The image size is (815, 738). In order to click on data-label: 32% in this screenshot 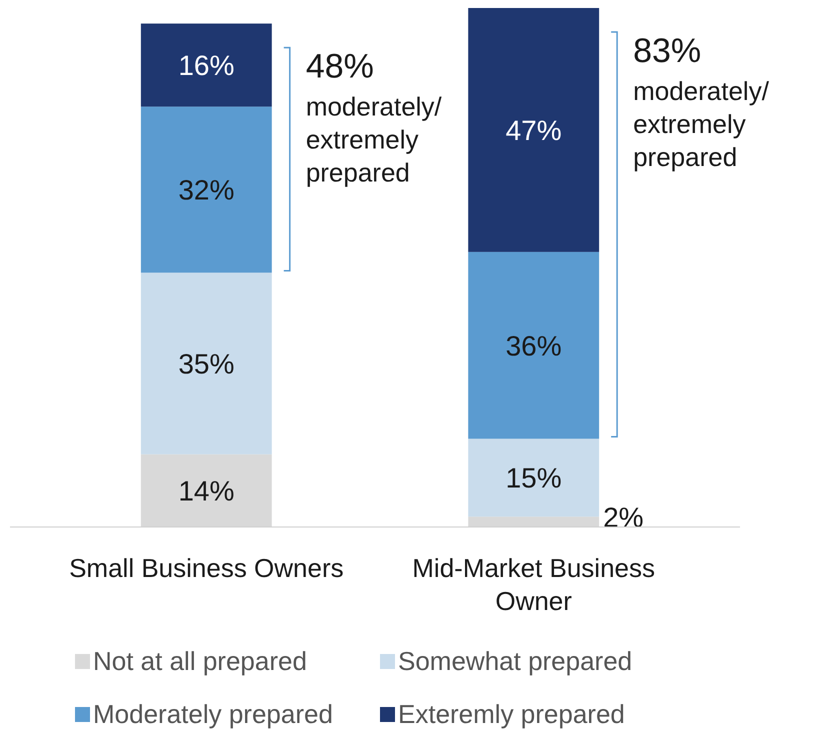, I will do `click(206, 190)`.